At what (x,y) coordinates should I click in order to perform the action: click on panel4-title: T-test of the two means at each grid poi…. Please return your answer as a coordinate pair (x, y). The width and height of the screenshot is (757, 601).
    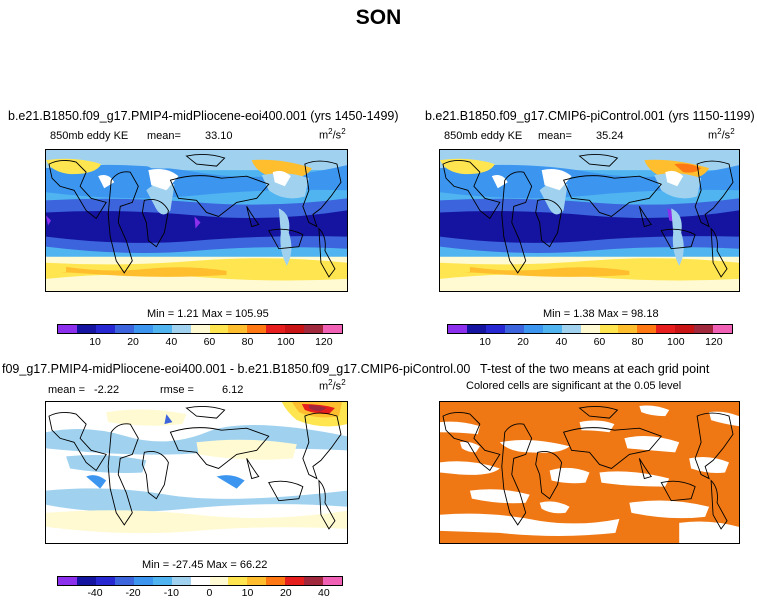
    Looking at the image, I should click on (595, 369).